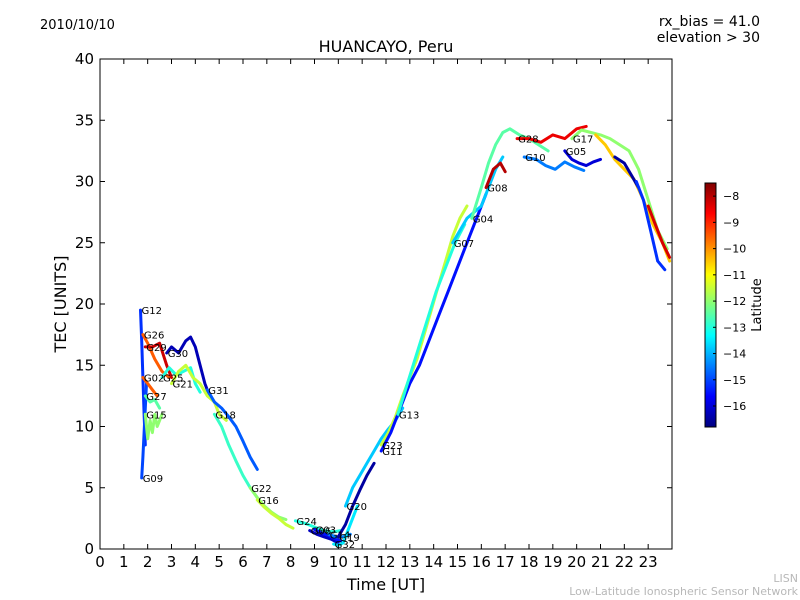 Image resolution: width=800 pixels, height=600 pixels. I want to click on x-tick-label: 3, so click(172, 562).